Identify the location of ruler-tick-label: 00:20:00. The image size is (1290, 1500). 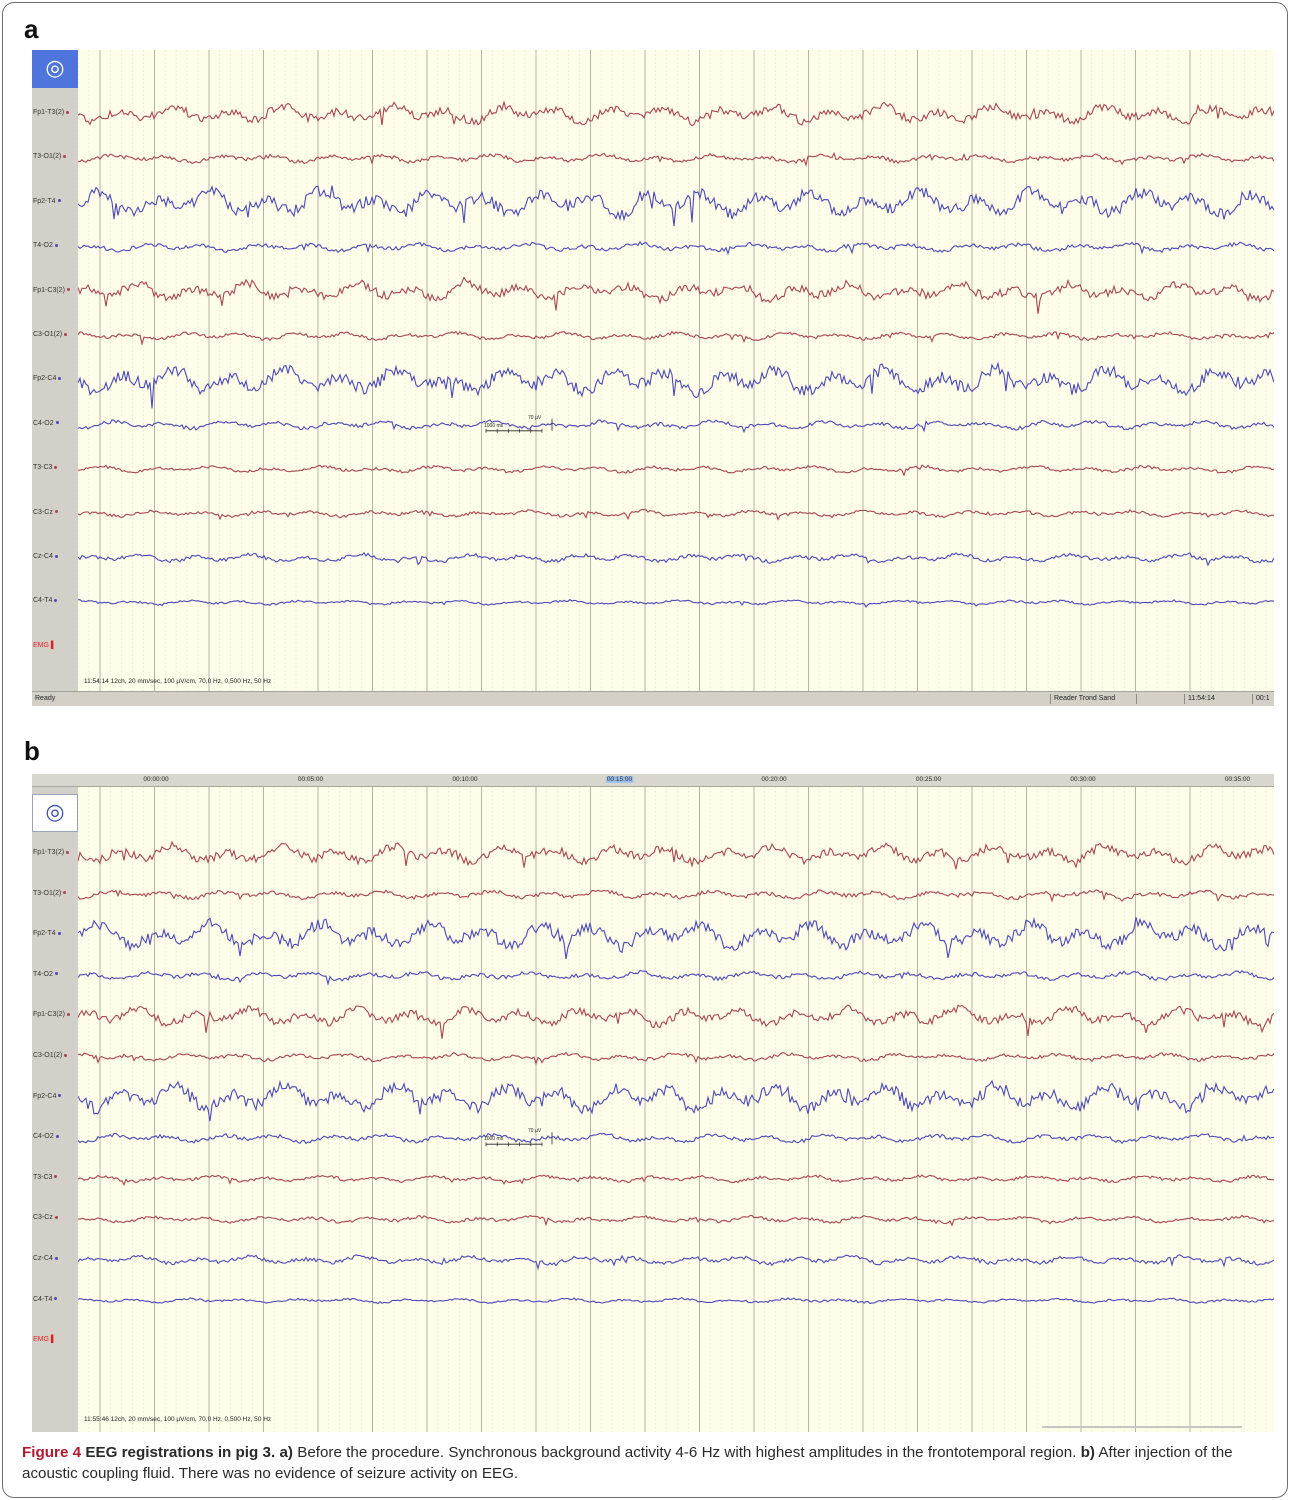
(774, 779).